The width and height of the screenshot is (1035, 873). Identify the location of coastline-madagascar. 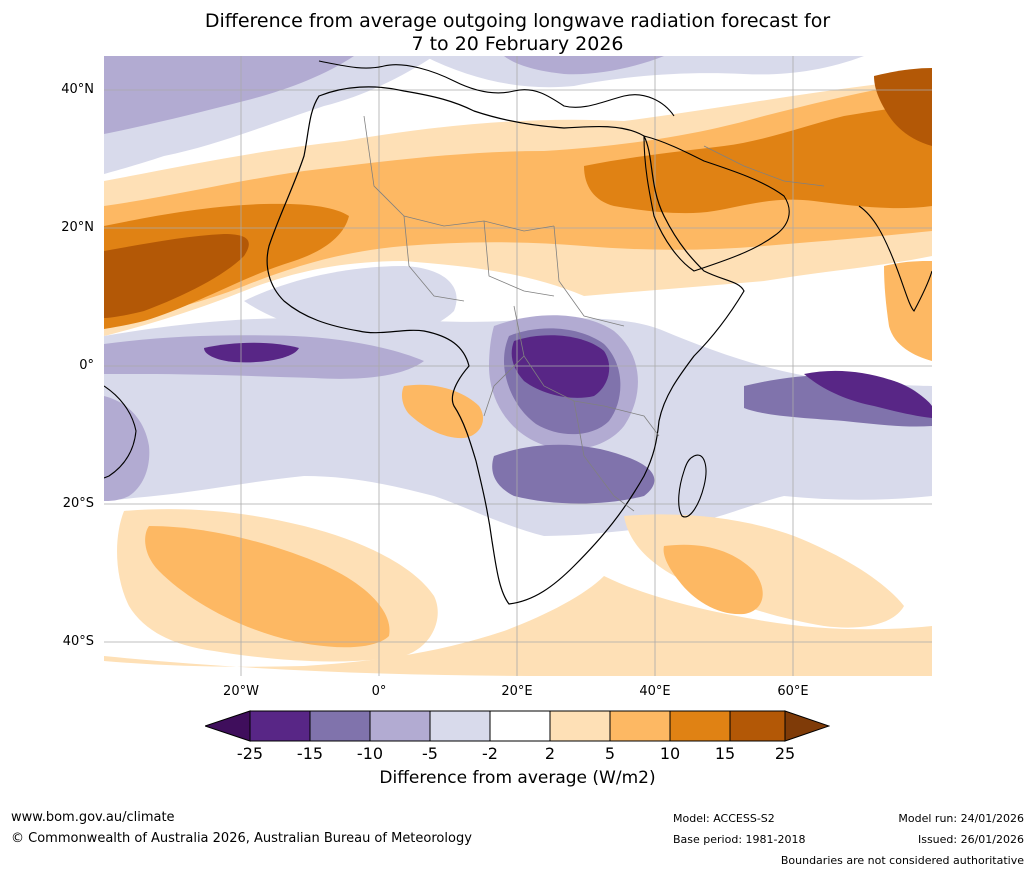
(692, 486).